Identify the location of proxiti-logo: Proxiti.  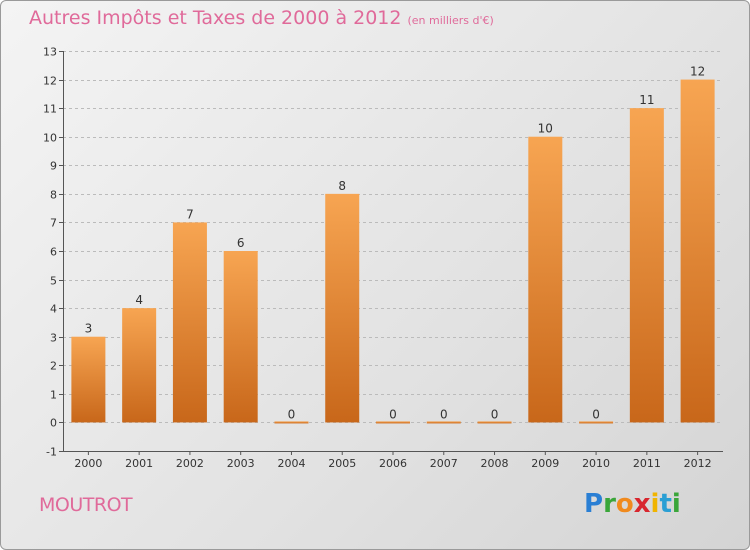
(632, 504).